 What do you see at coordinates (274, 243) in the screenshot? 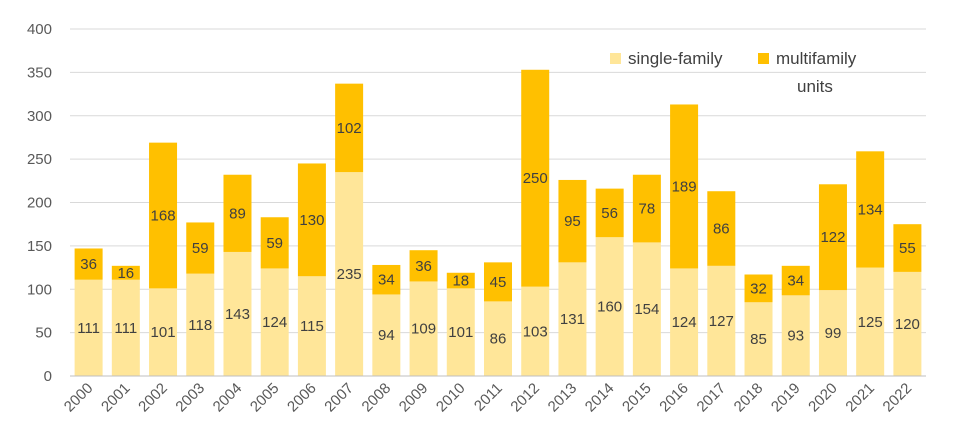
I see `bar-multifamily-units-2005` at bounding box center [274, 243].